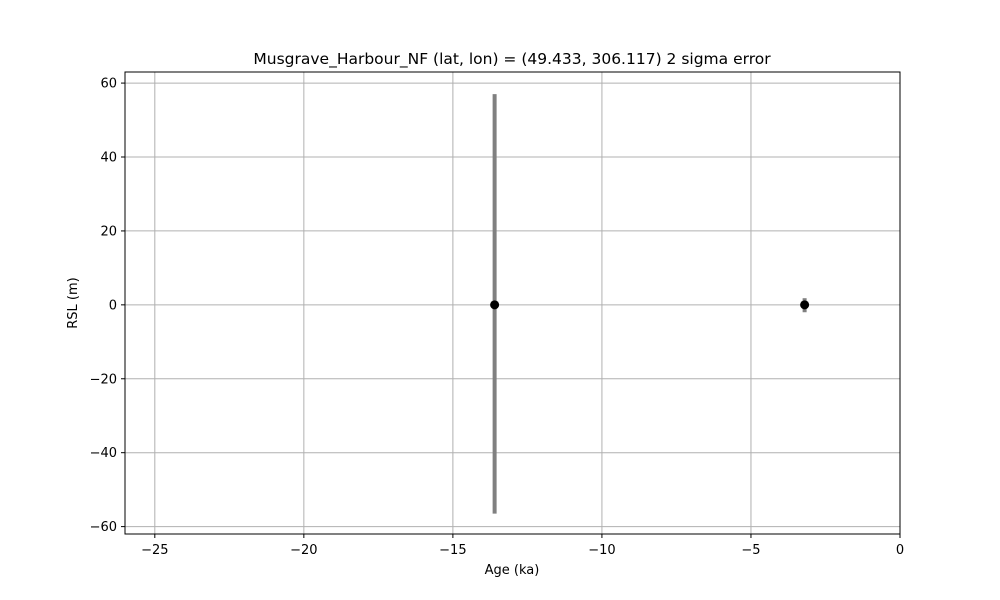 The height and width of the screenshot is (600, 1000). What do you see at coordinates (108, 158) in the screenshot?
I see `y-tick-label: 40` at bounding box center [108, 158].